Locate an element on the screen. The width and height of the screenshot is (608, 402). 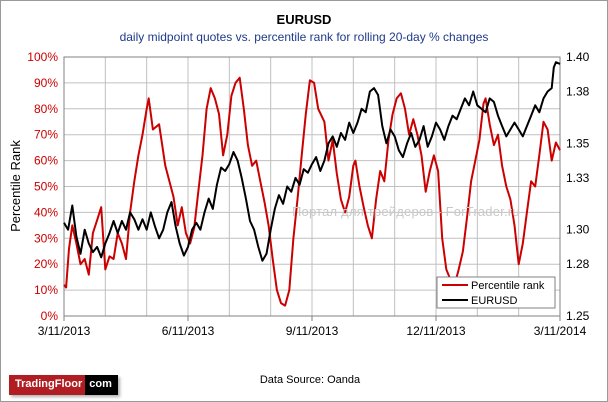
y-left-tick-label: 30% is located at coordinates (46, 238).